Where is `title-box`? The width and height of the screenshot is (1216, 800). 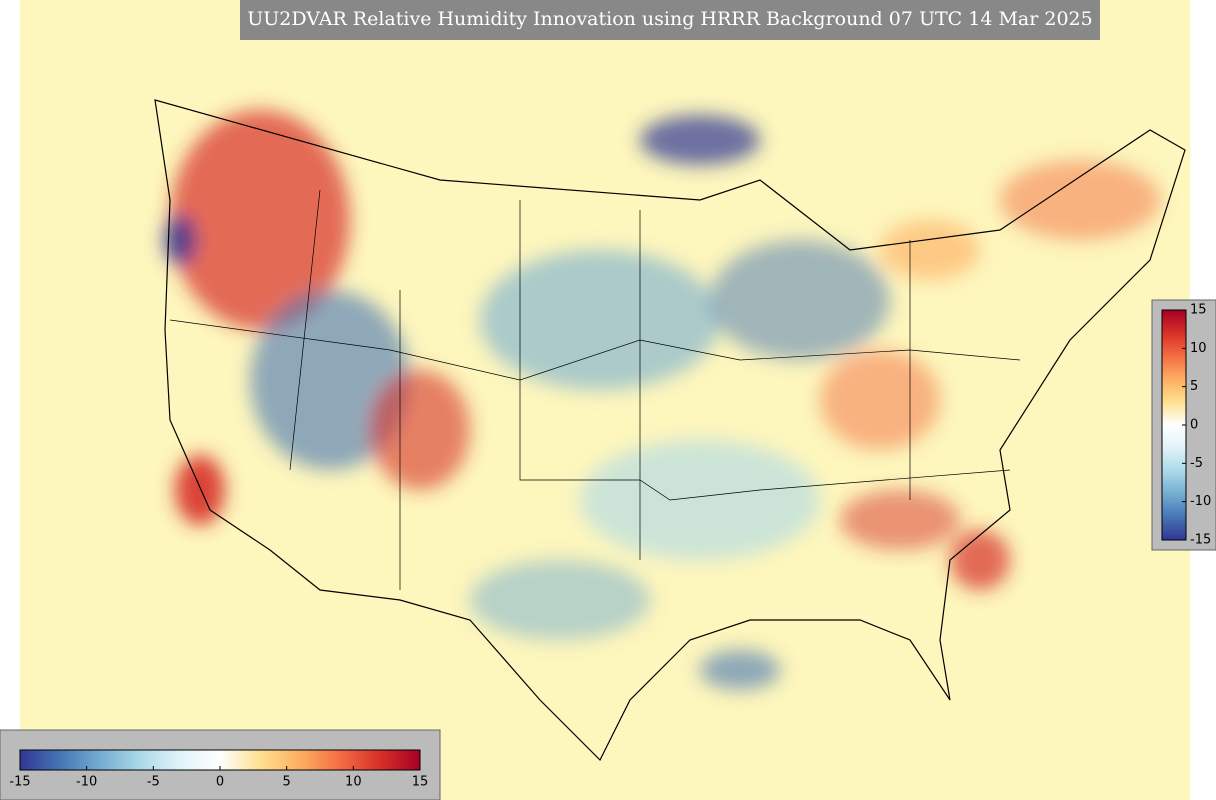
title-box is located at coordinates (670, 20).